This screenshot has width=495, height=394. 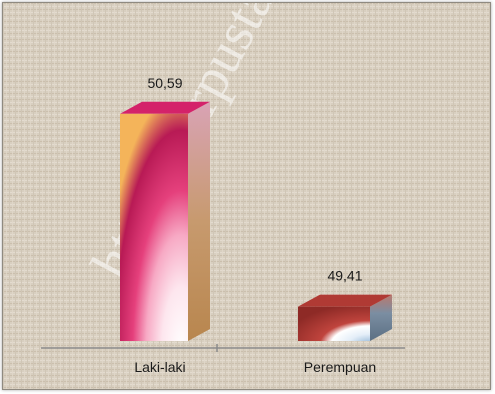 What do you see at coordinates (164, 83) in the screenshot?
I see `data-label: 50,59` at bounding box center [164, 83].